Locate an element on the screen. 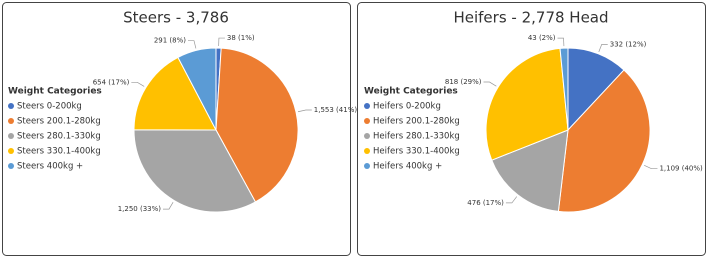  legend-label: Heifers 330.1-400kg is located at coordinates (416, 152).